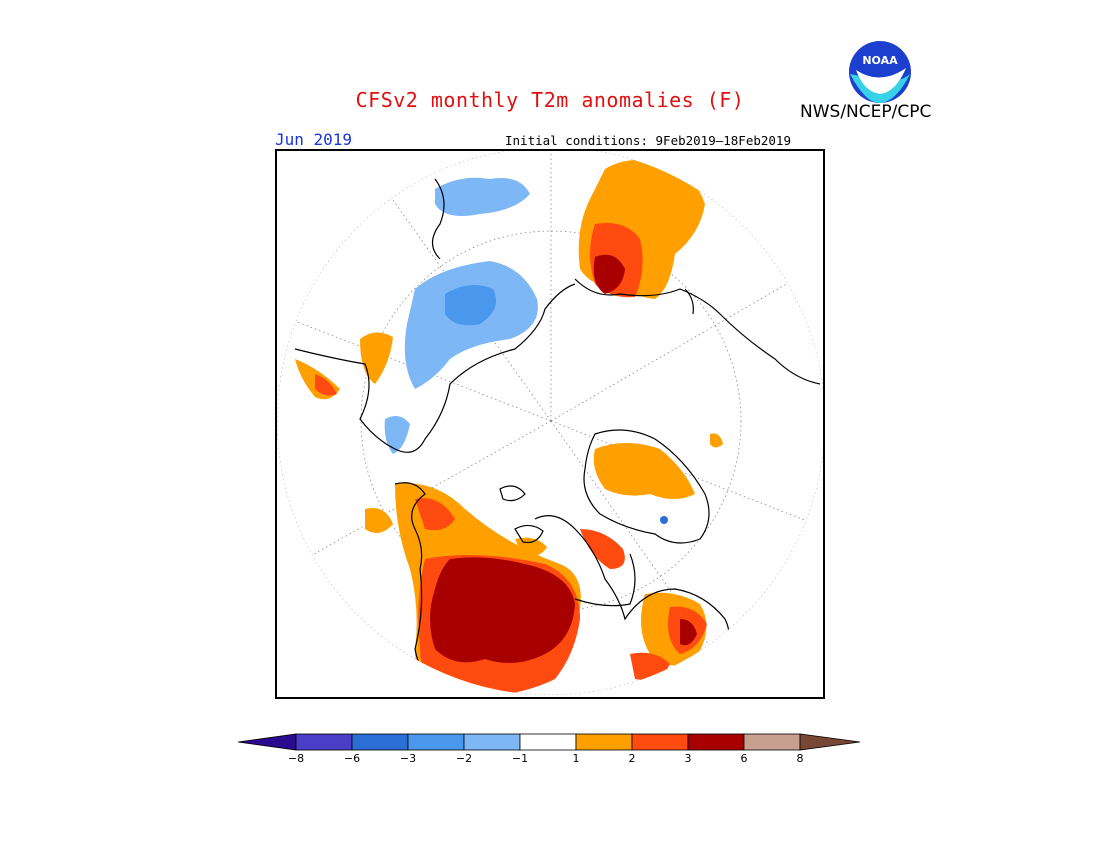  What do you see at coordinates (866, 112) in the screenshot?
I see `agency-label: NWS/NCEP/CPC` at bounding box center [866, 112].